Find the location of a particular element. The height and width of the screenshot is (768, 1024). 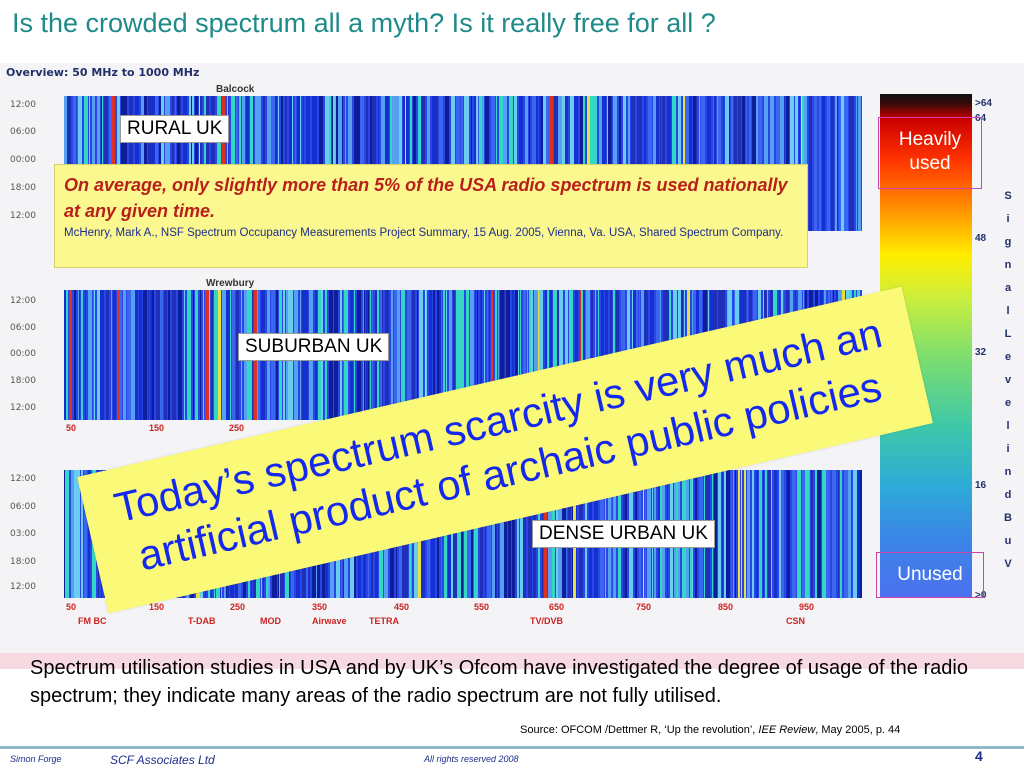

time-tick: 00:00 is located at coordinates (23, 160).